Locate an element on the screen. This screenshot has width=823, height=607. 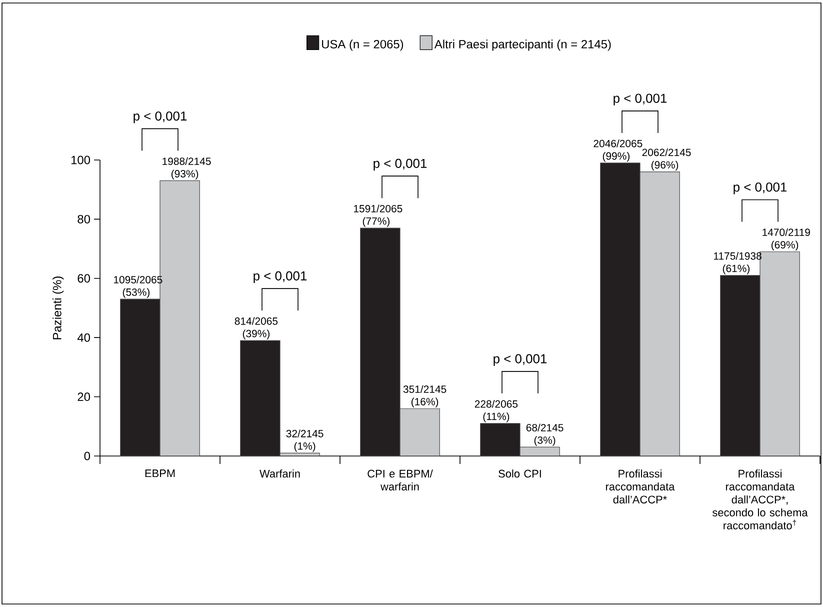
data-label: 1470/2119 (69%) is located at coordinates (786, 239).